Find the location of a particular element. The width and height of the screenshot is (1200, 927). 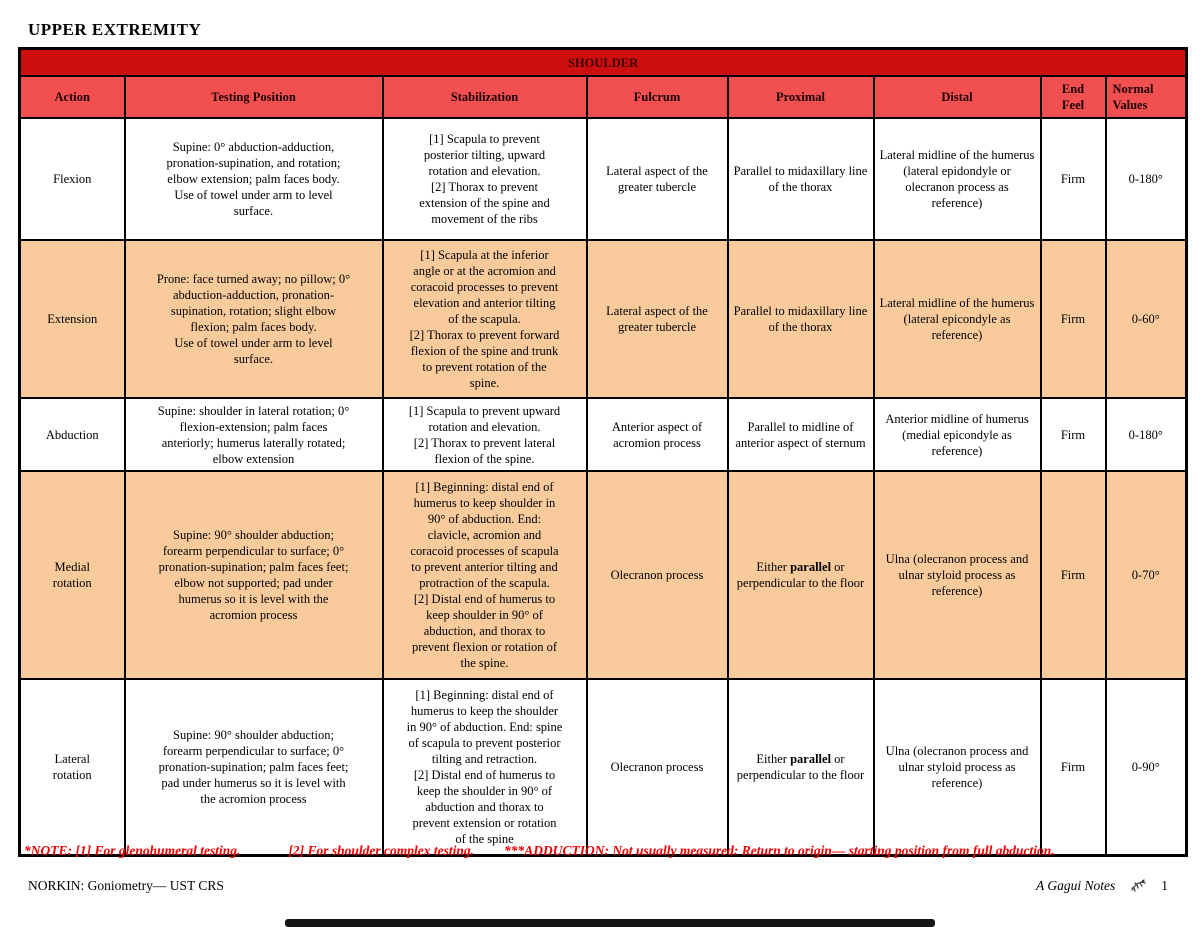

section-header-row: SHOULDER is located at coordinates (603, 62).